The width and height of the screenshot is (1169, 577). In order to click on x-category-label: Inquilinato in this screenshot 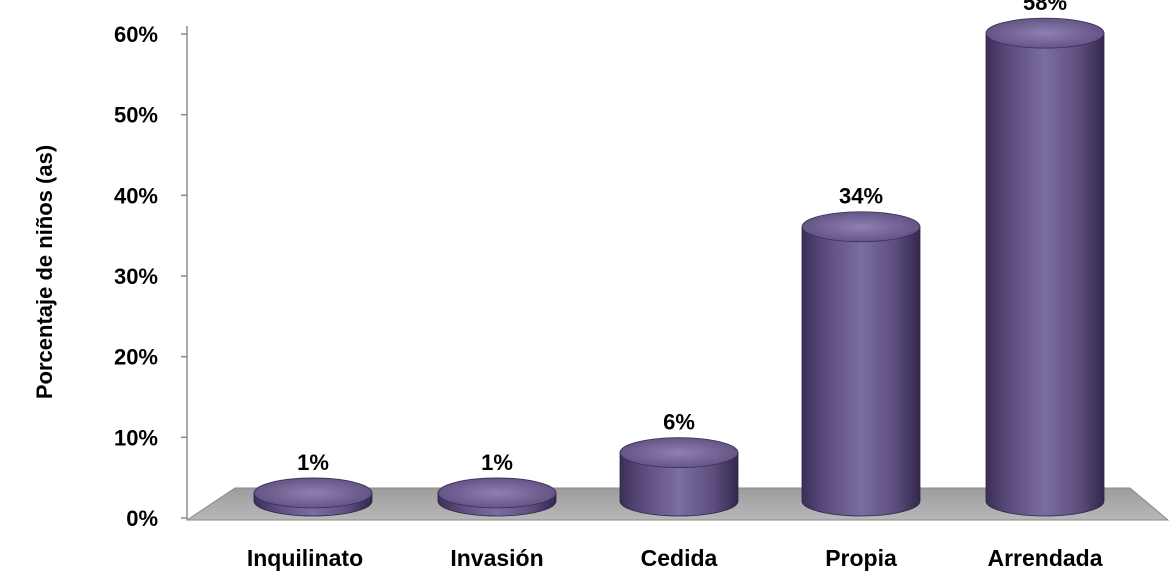, I will do `click(305, 558)`.